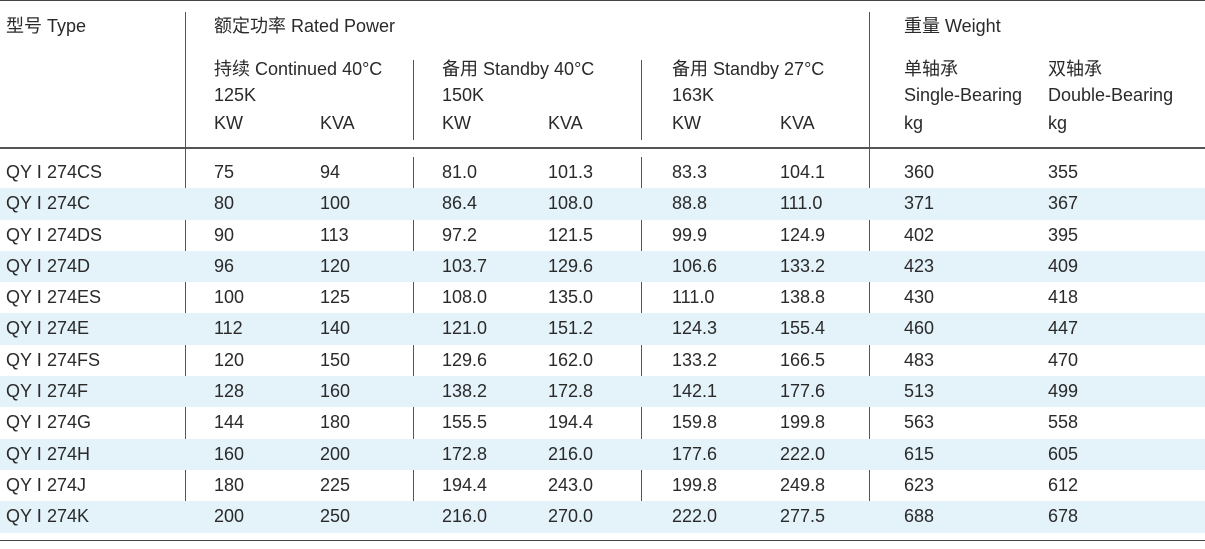  What do you see at coordinates (228, 328) in the screenshot?
I see `cell-continued-kw: 112` at bounding box center [228, 328].